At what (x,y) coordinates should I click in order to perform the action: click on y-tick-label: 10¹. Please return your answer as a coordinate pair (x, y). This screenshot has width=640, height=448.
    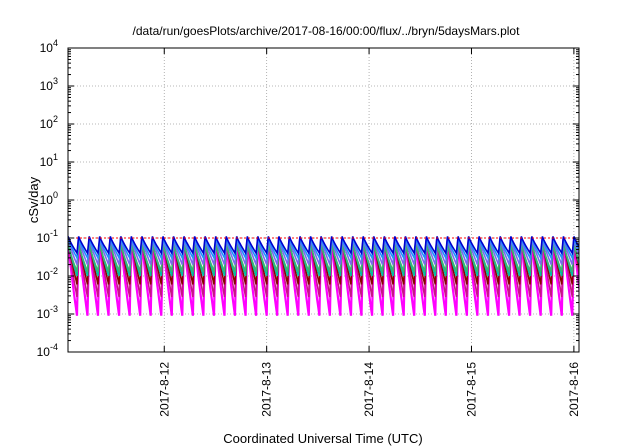
    Looking at the image, I should click on (49, 160).